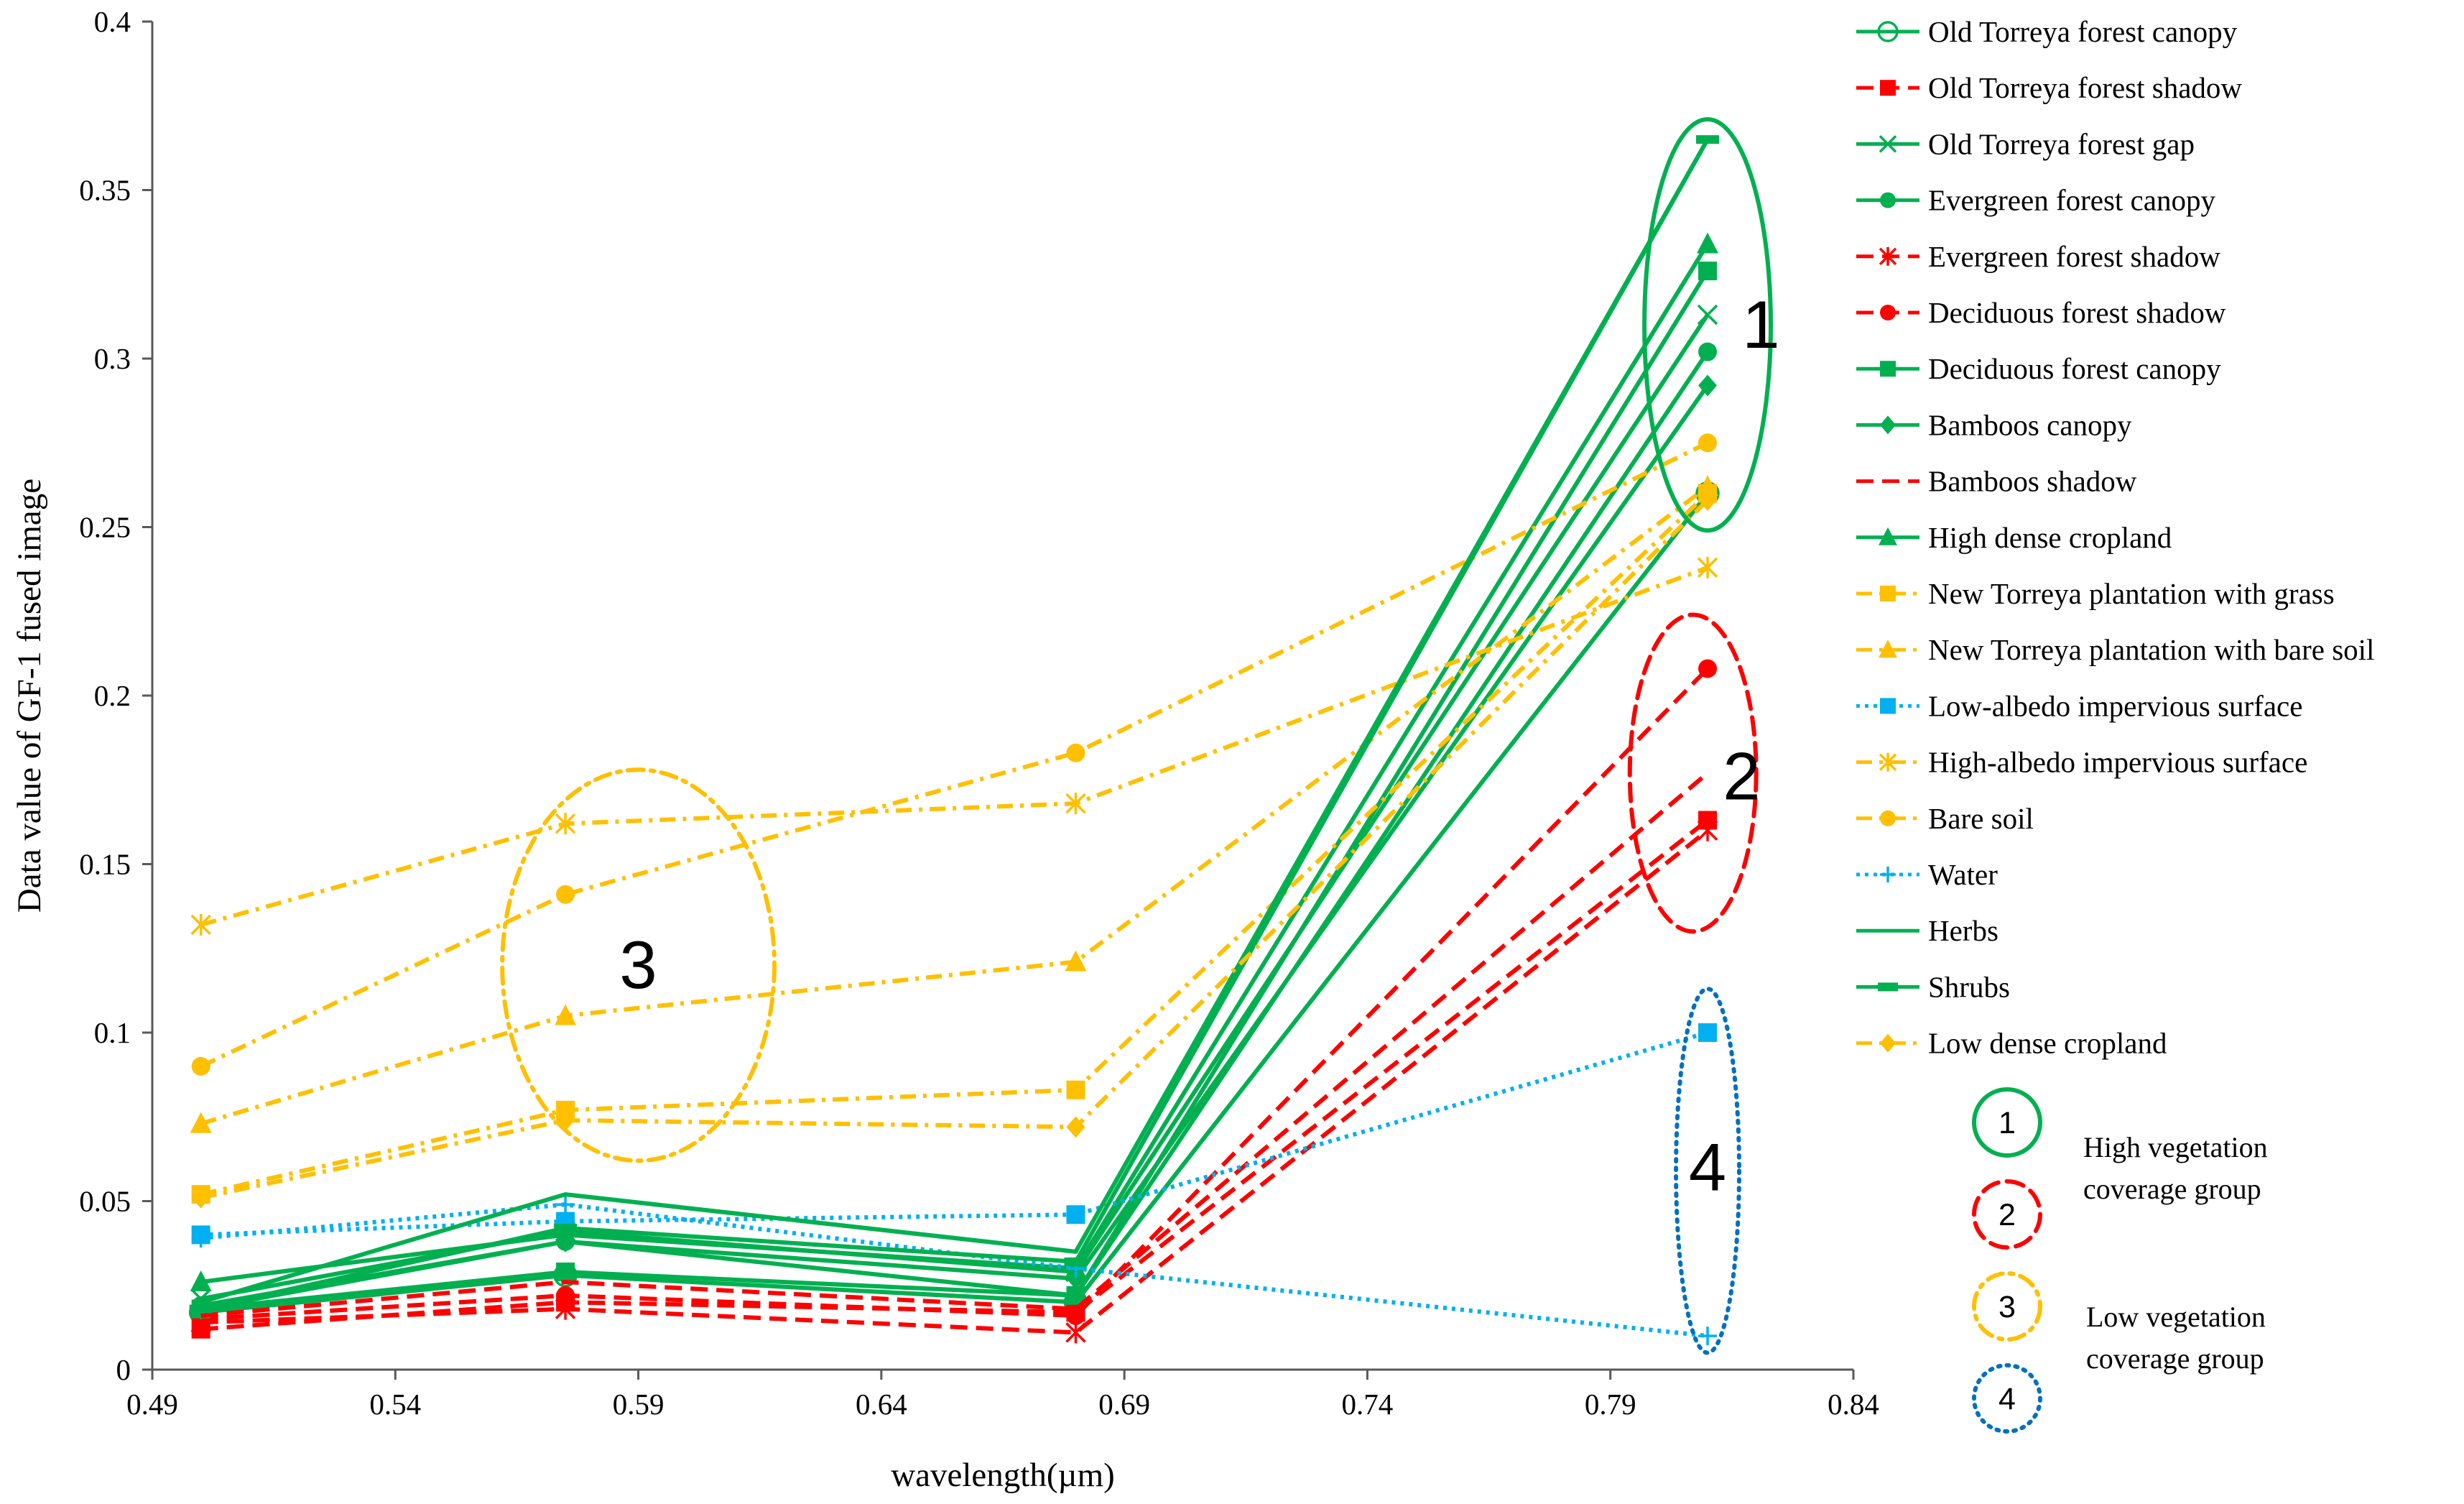  What do you see at coordinates (2007, 1122) in the screenshot?
I see `group-key-1: 1` at bounding box center [2007, 1122].